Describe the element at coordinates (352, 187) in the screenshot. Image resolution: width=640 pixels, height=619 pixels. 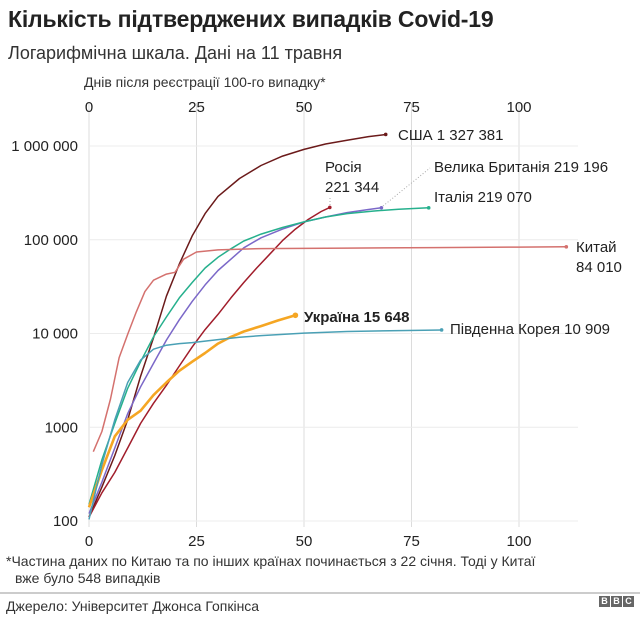
I see `series-label: 221 344` at that location.